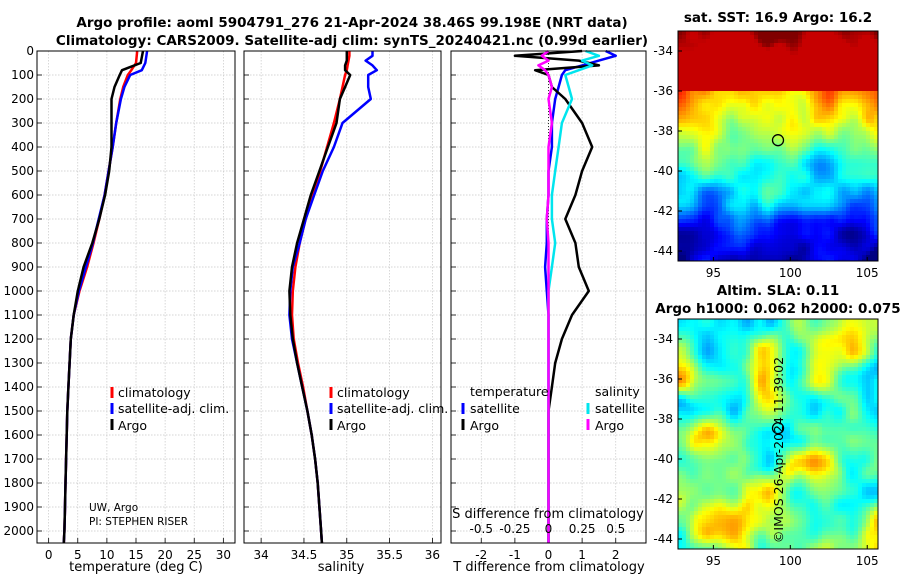 The width and height of the screenshot is (900, 580). I want to click on legend-label-argo: Argo, so click(132, 425).